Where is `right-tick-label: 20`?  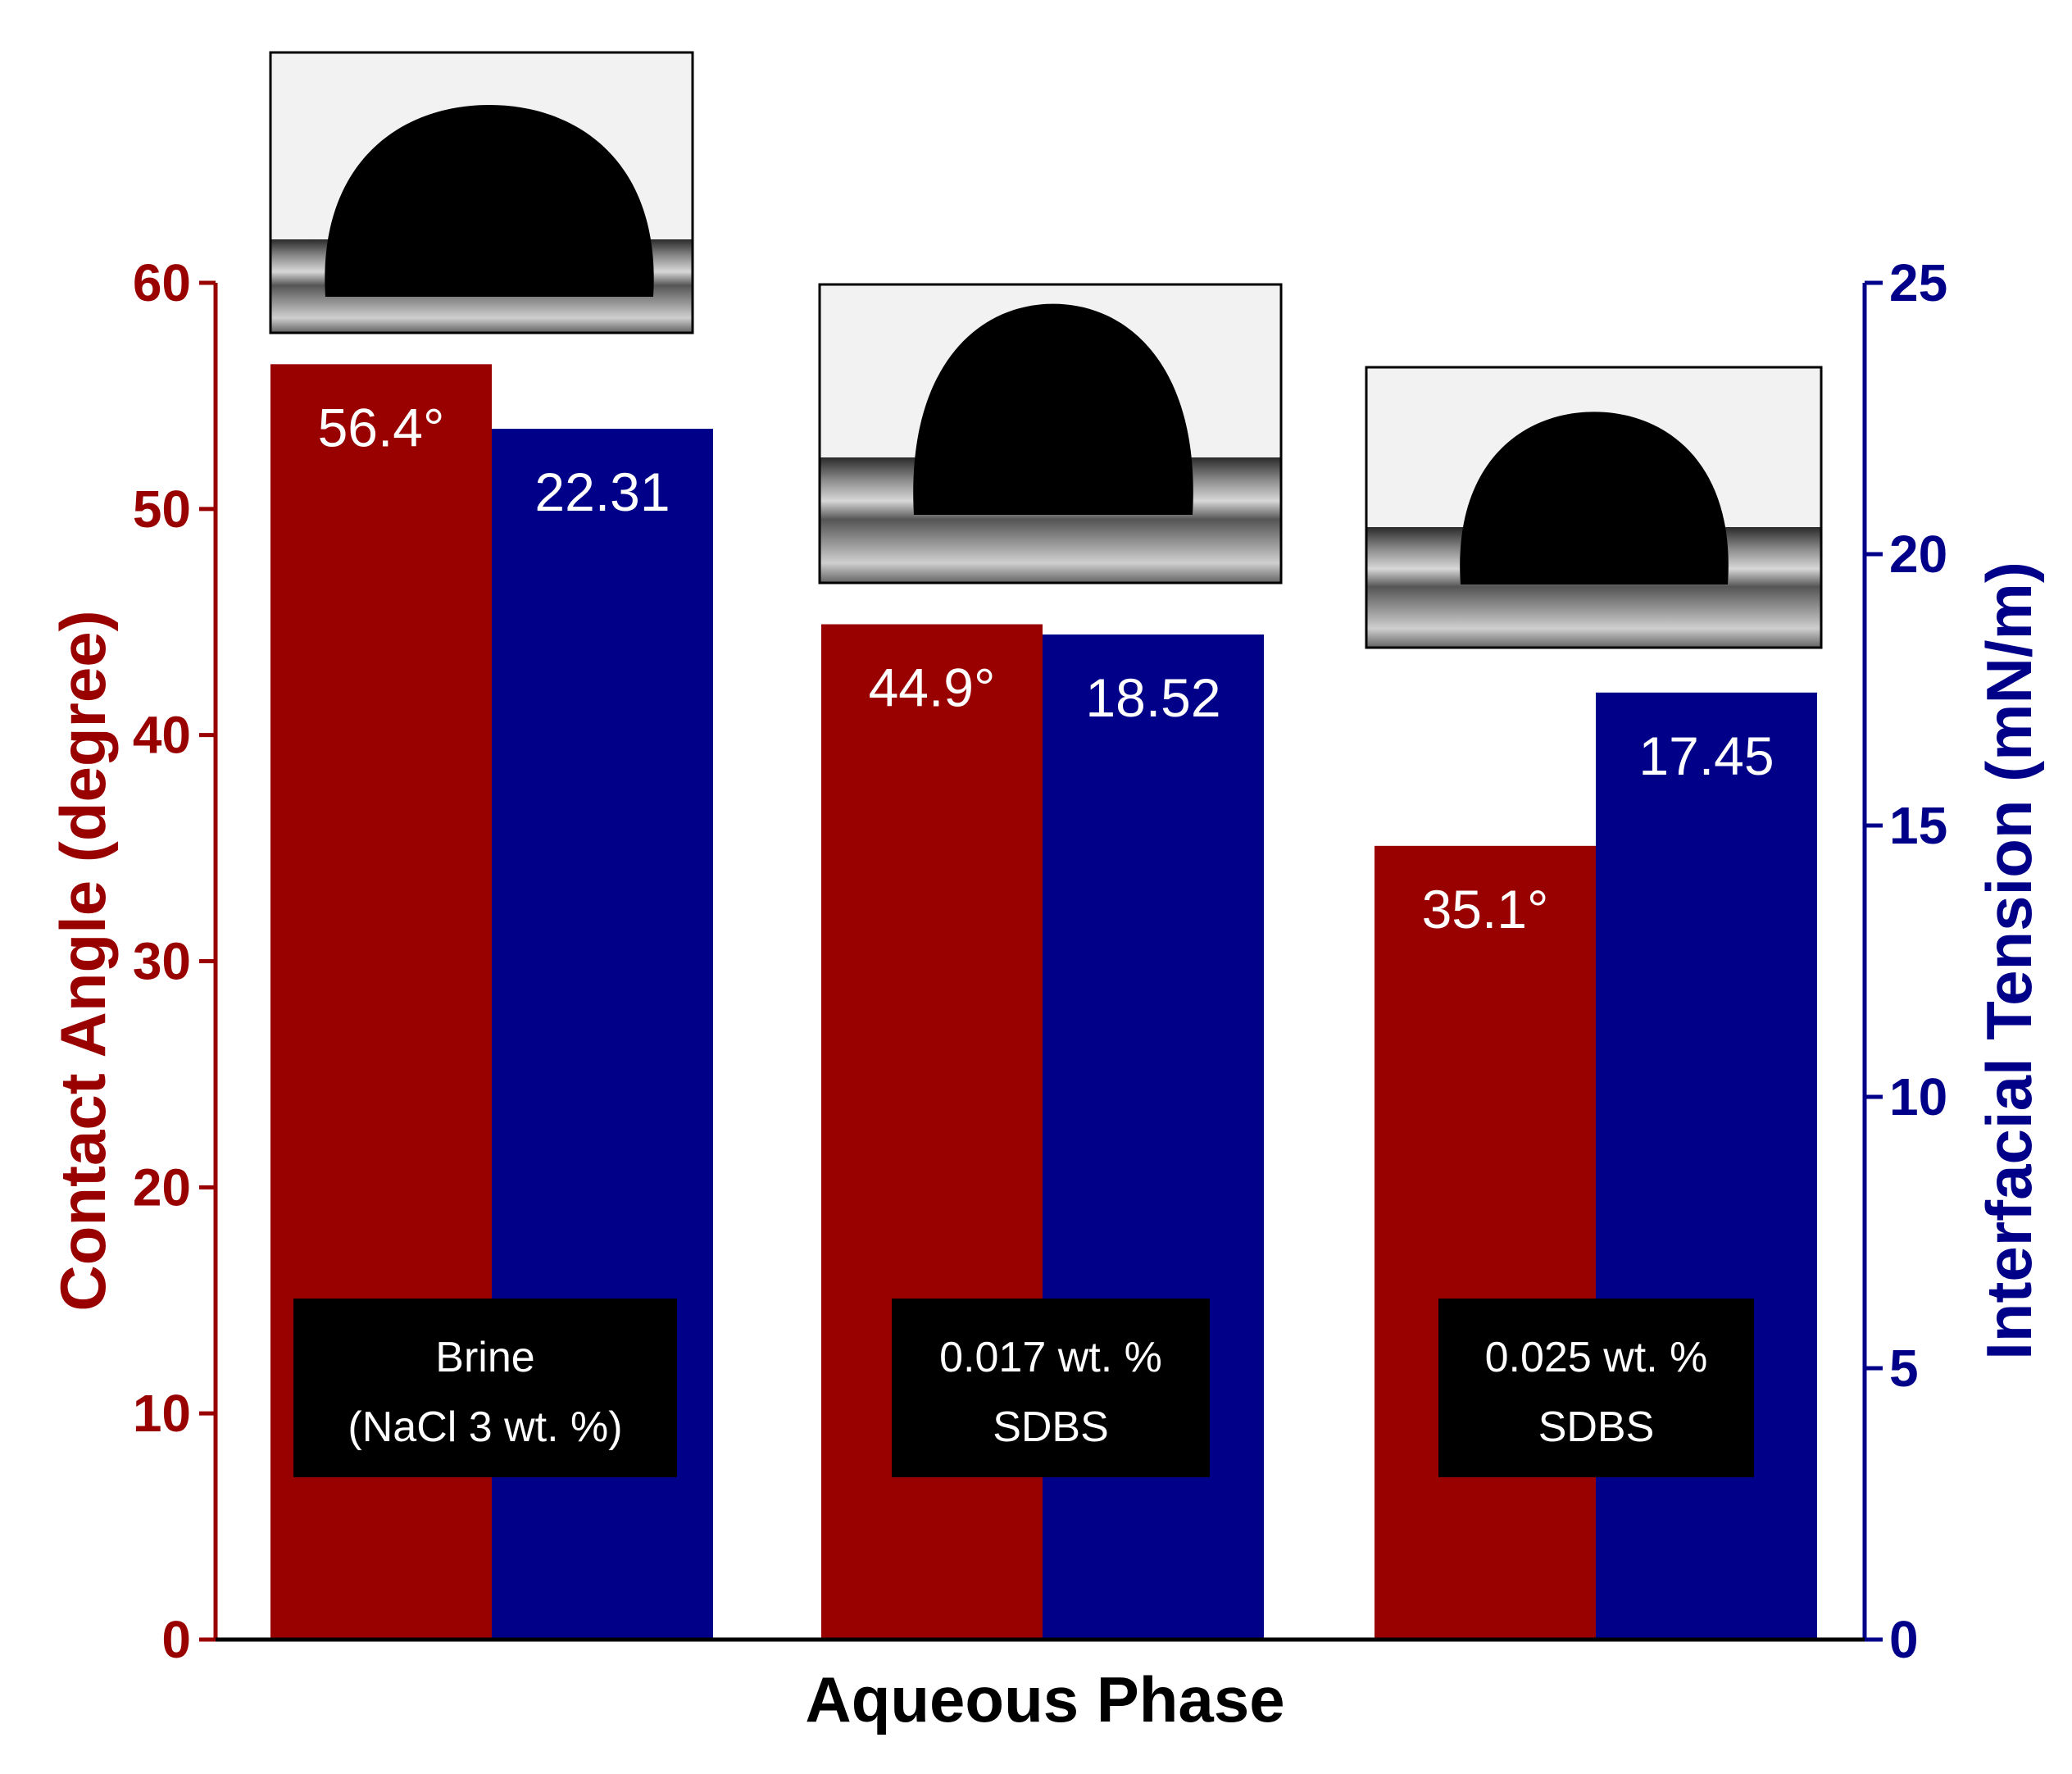 right-tick-label: 20 is located at coordinates (1918, 554).